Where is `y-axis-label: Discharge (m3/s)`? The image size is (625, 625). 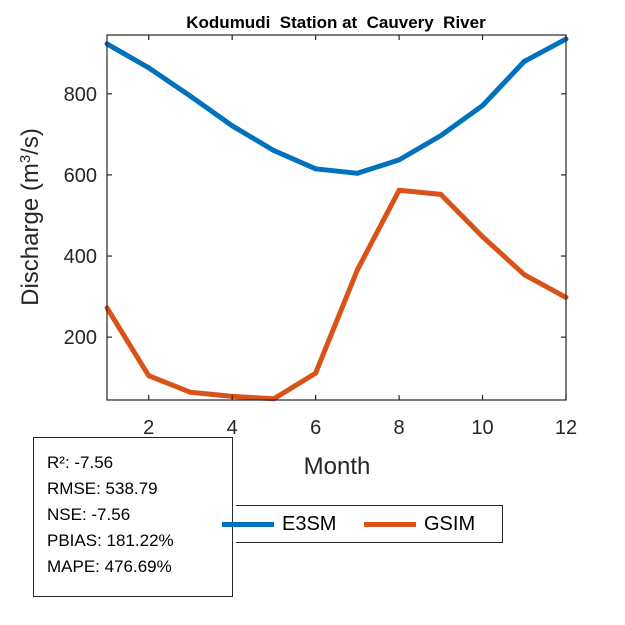 y-axis-label: Discharge (m3/s) is located at coordinates (31, 217).